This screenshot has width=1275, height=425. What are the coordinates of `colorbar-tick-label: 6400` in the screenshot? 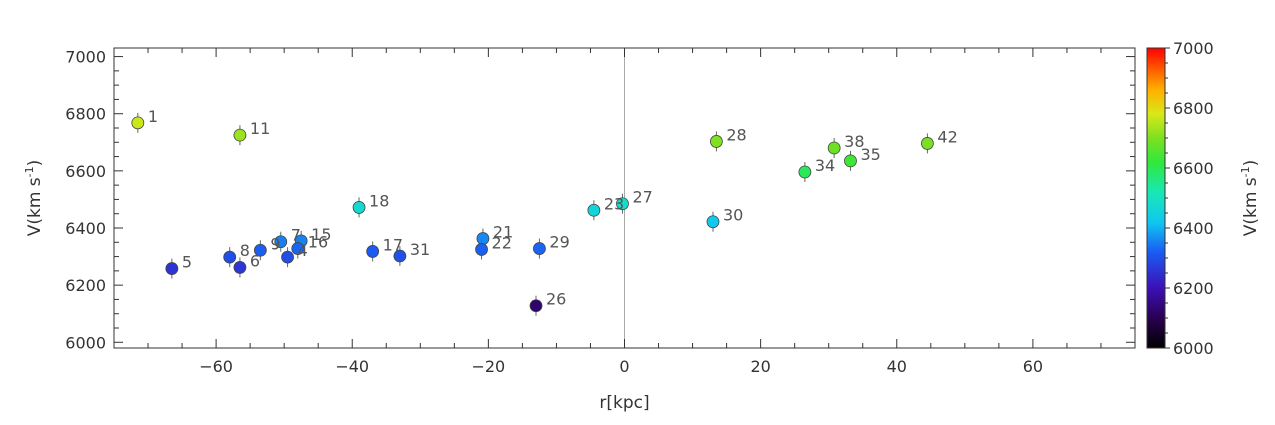 It's located at (1193, 228).